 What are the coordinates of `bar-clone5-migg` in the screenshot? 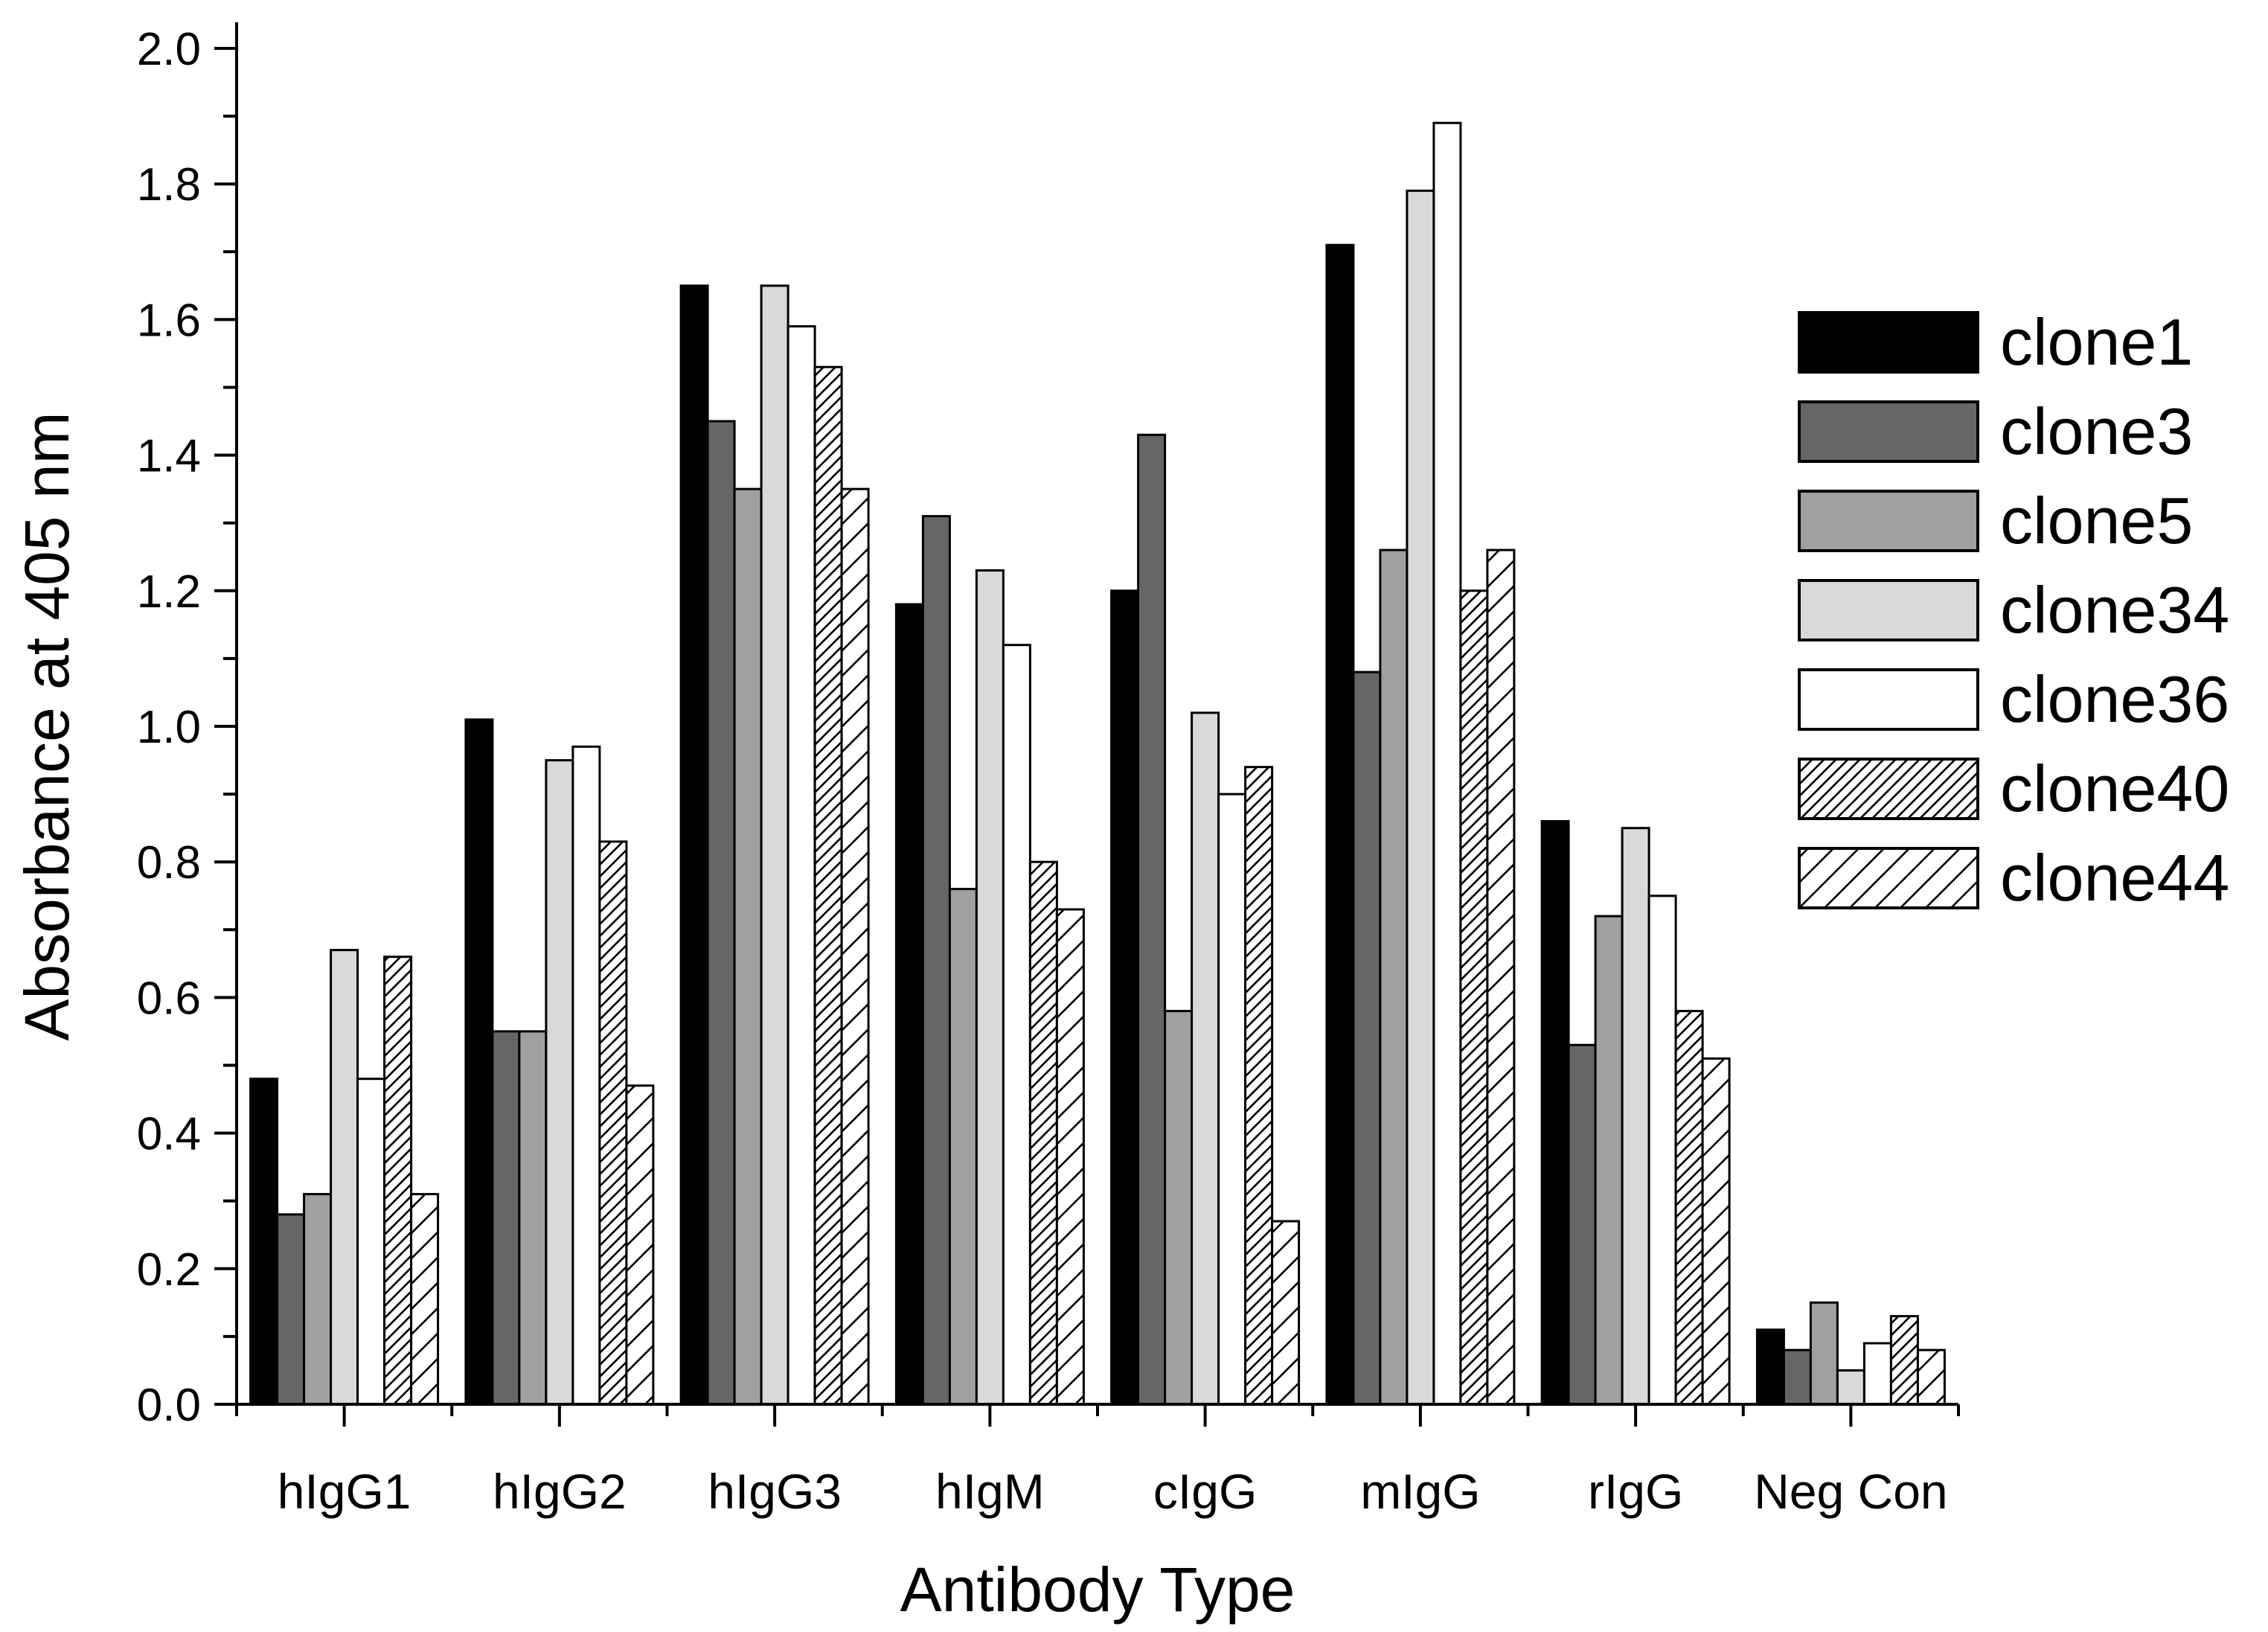 It's located at (1394, 977).